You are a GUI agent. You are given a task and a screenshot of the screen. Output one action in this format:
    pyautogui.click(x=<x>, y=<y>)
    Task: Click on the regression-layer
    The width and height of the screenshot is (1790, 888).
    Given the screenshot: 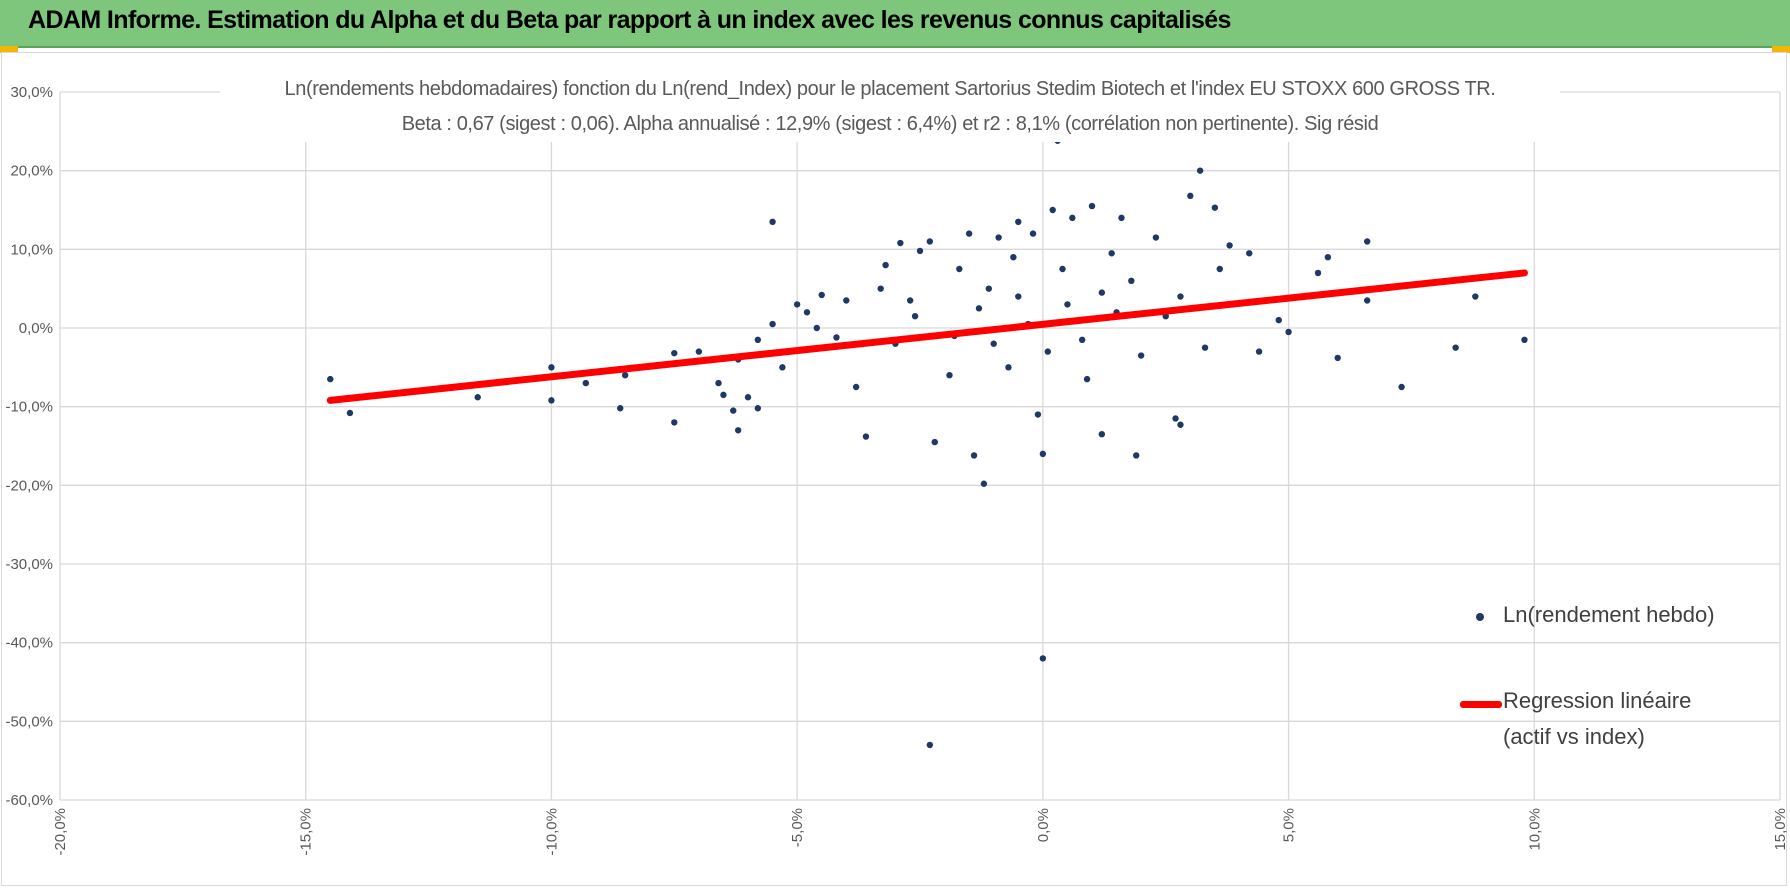 What is the action you would take?
    pyautogui.click(x=927, y=336)
    